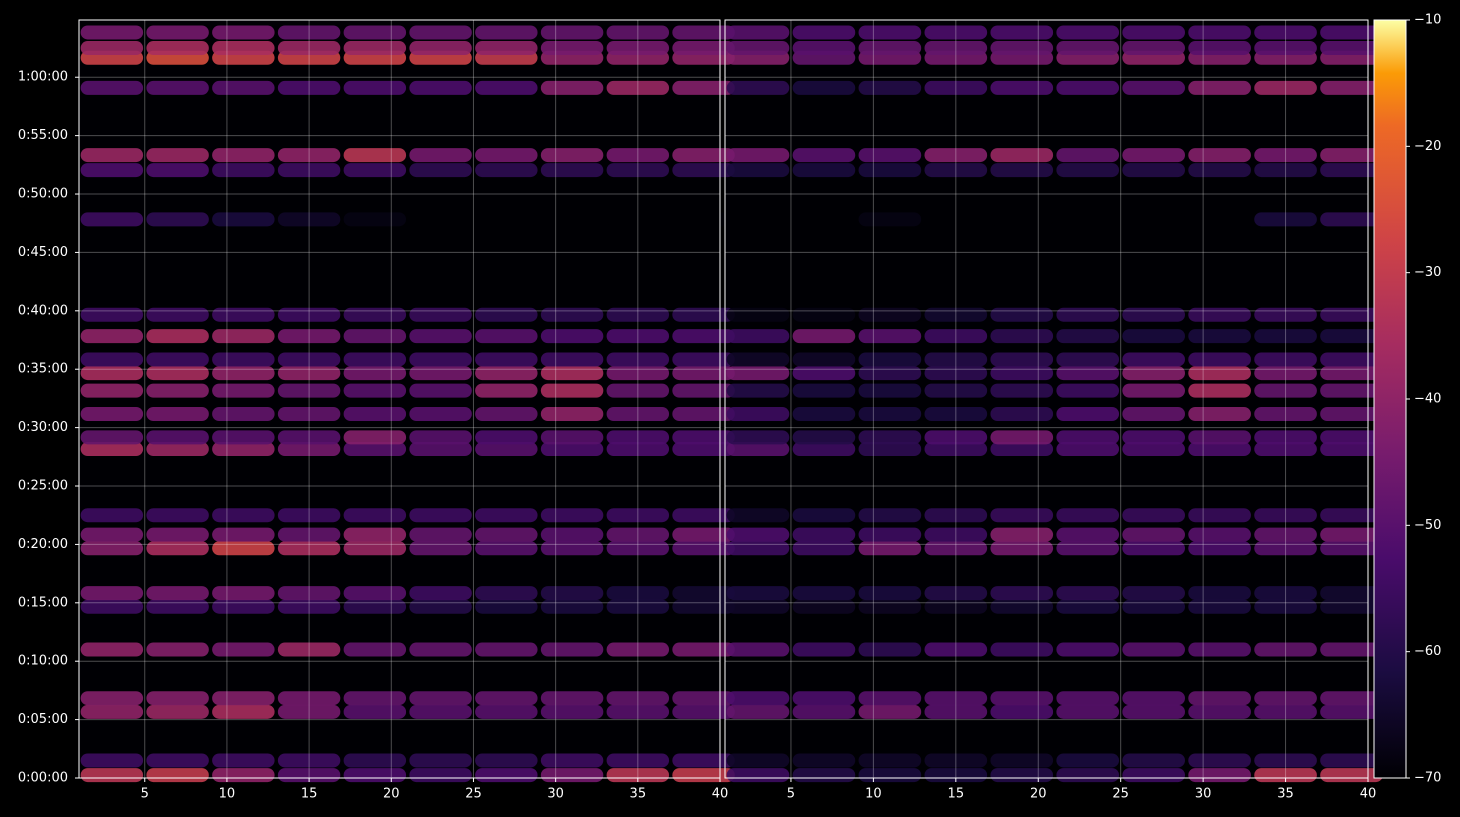  I want to click on x-tick-label: 40, so click(720, 794).